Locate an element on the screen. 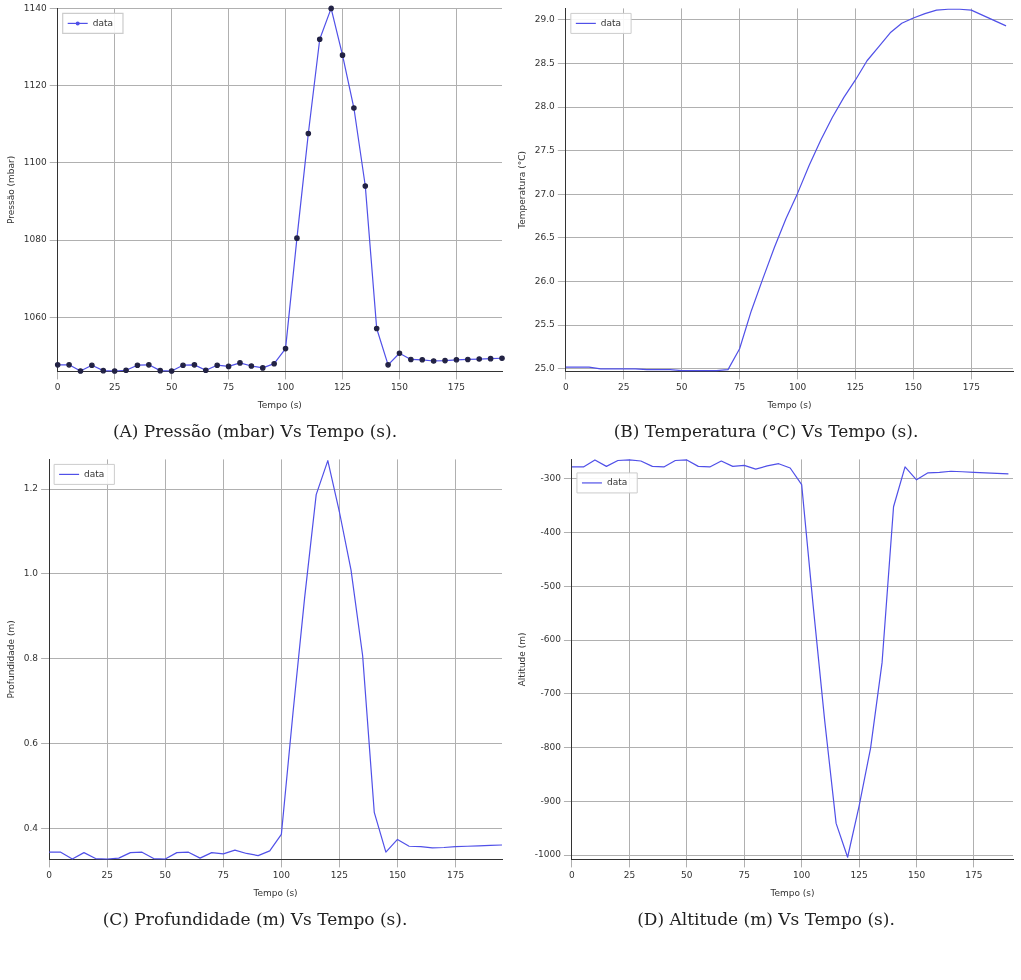  y-tick-label: -800 is located at coordinates (551, 746).